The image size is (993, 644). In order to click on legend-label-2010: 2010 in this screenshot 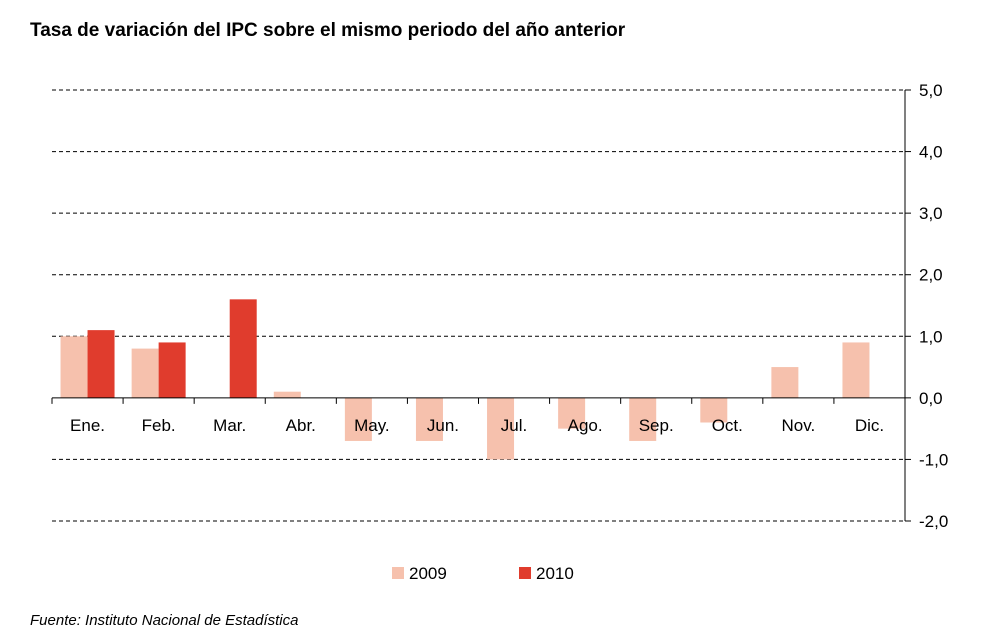, I will do `click(555, 573)`.